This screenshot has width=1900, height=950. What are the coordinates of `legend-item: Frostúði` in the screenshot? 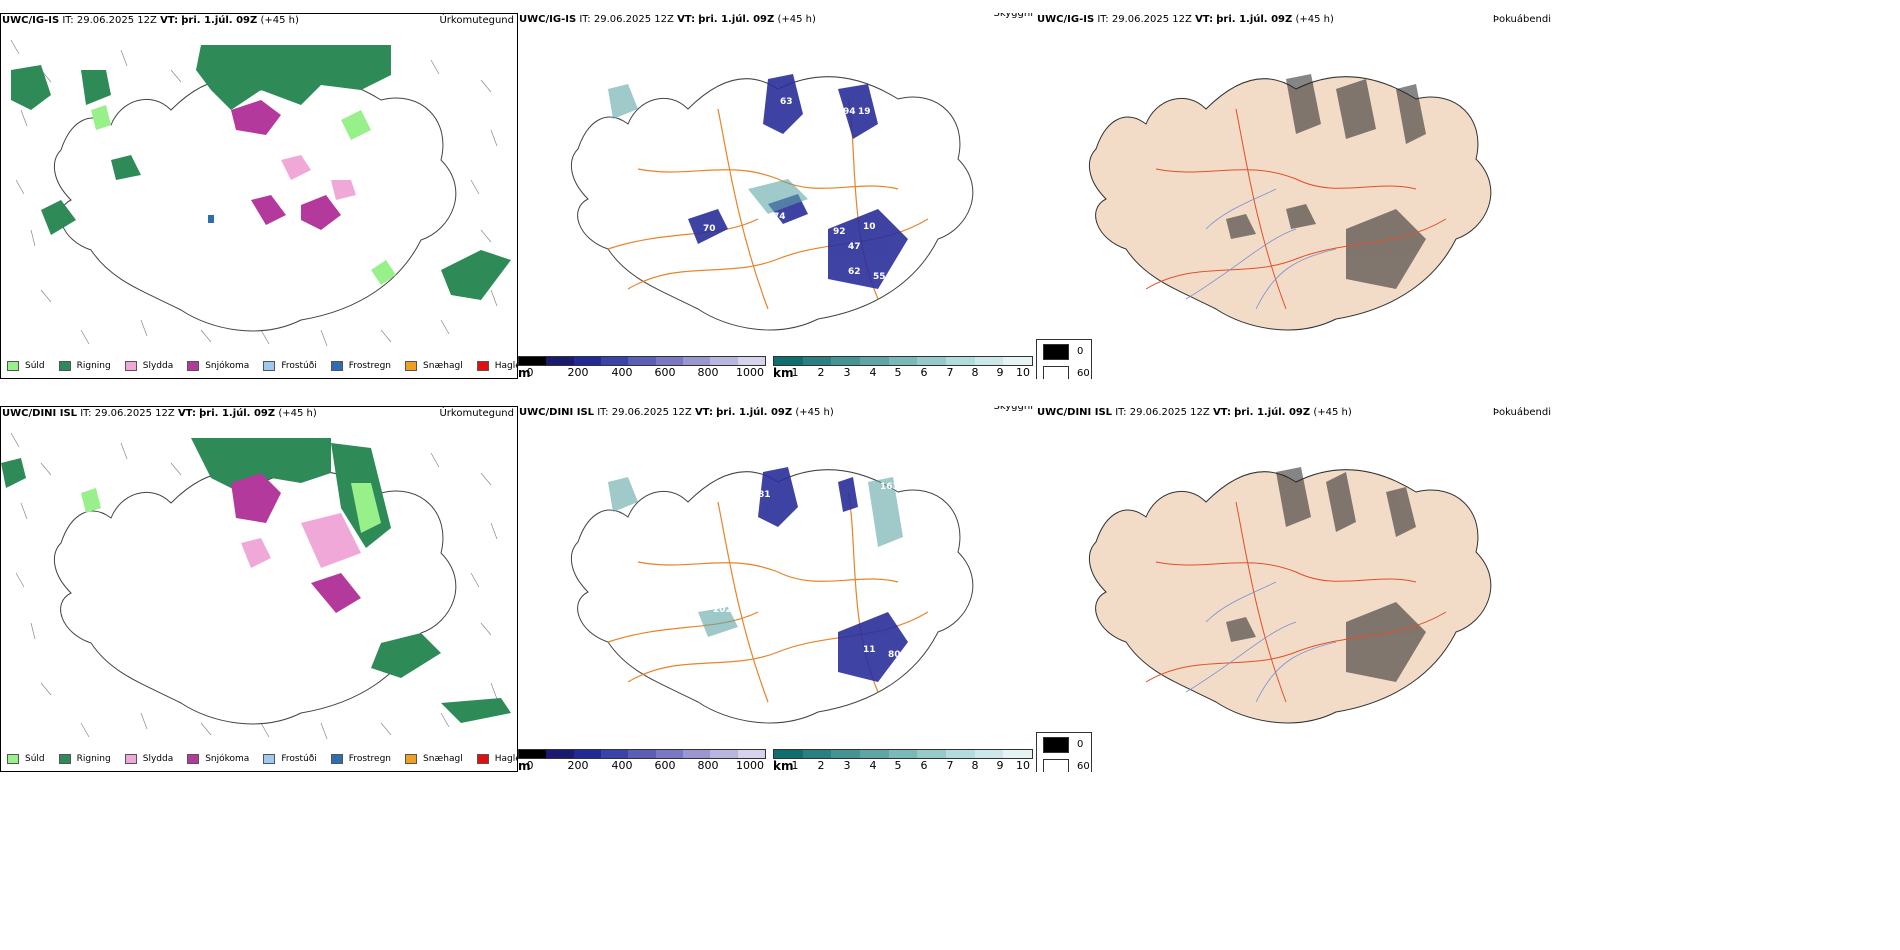 It's located at (290, 366).